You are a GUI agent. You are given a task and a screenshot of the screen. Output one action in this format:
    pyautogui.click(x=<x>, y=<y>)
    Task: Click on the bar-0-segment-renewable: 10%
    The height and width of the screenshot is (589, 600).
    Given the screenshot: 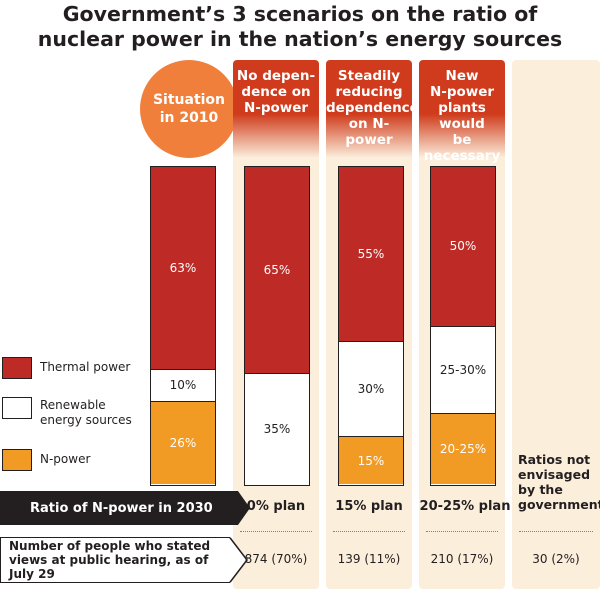 What is the action you would take?
    pyautogui.click(x=183, y=384)
    